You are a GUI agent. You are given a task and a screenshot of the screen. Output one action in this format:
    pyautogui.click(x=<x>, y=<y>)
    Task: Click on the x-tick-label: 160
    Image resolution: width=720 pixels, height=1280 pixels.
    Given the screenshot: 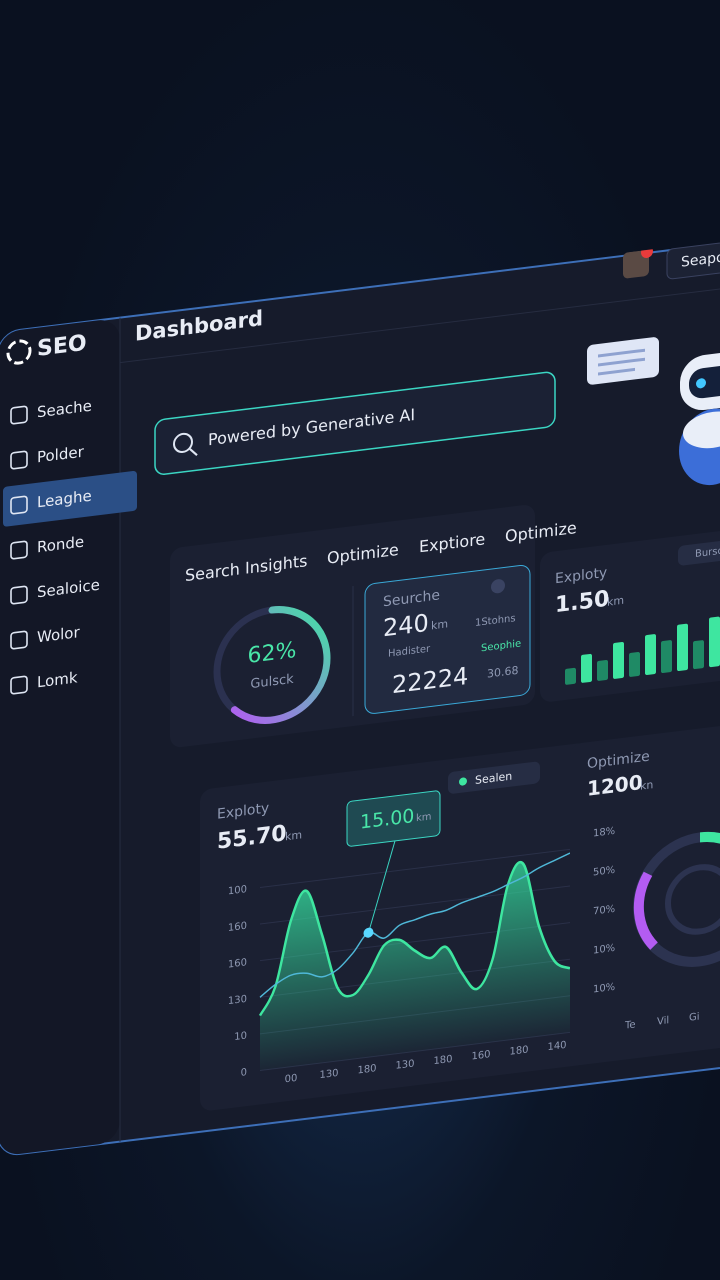 What is the action you would take?
    pyautogui.click(x=480, y=1055)
    